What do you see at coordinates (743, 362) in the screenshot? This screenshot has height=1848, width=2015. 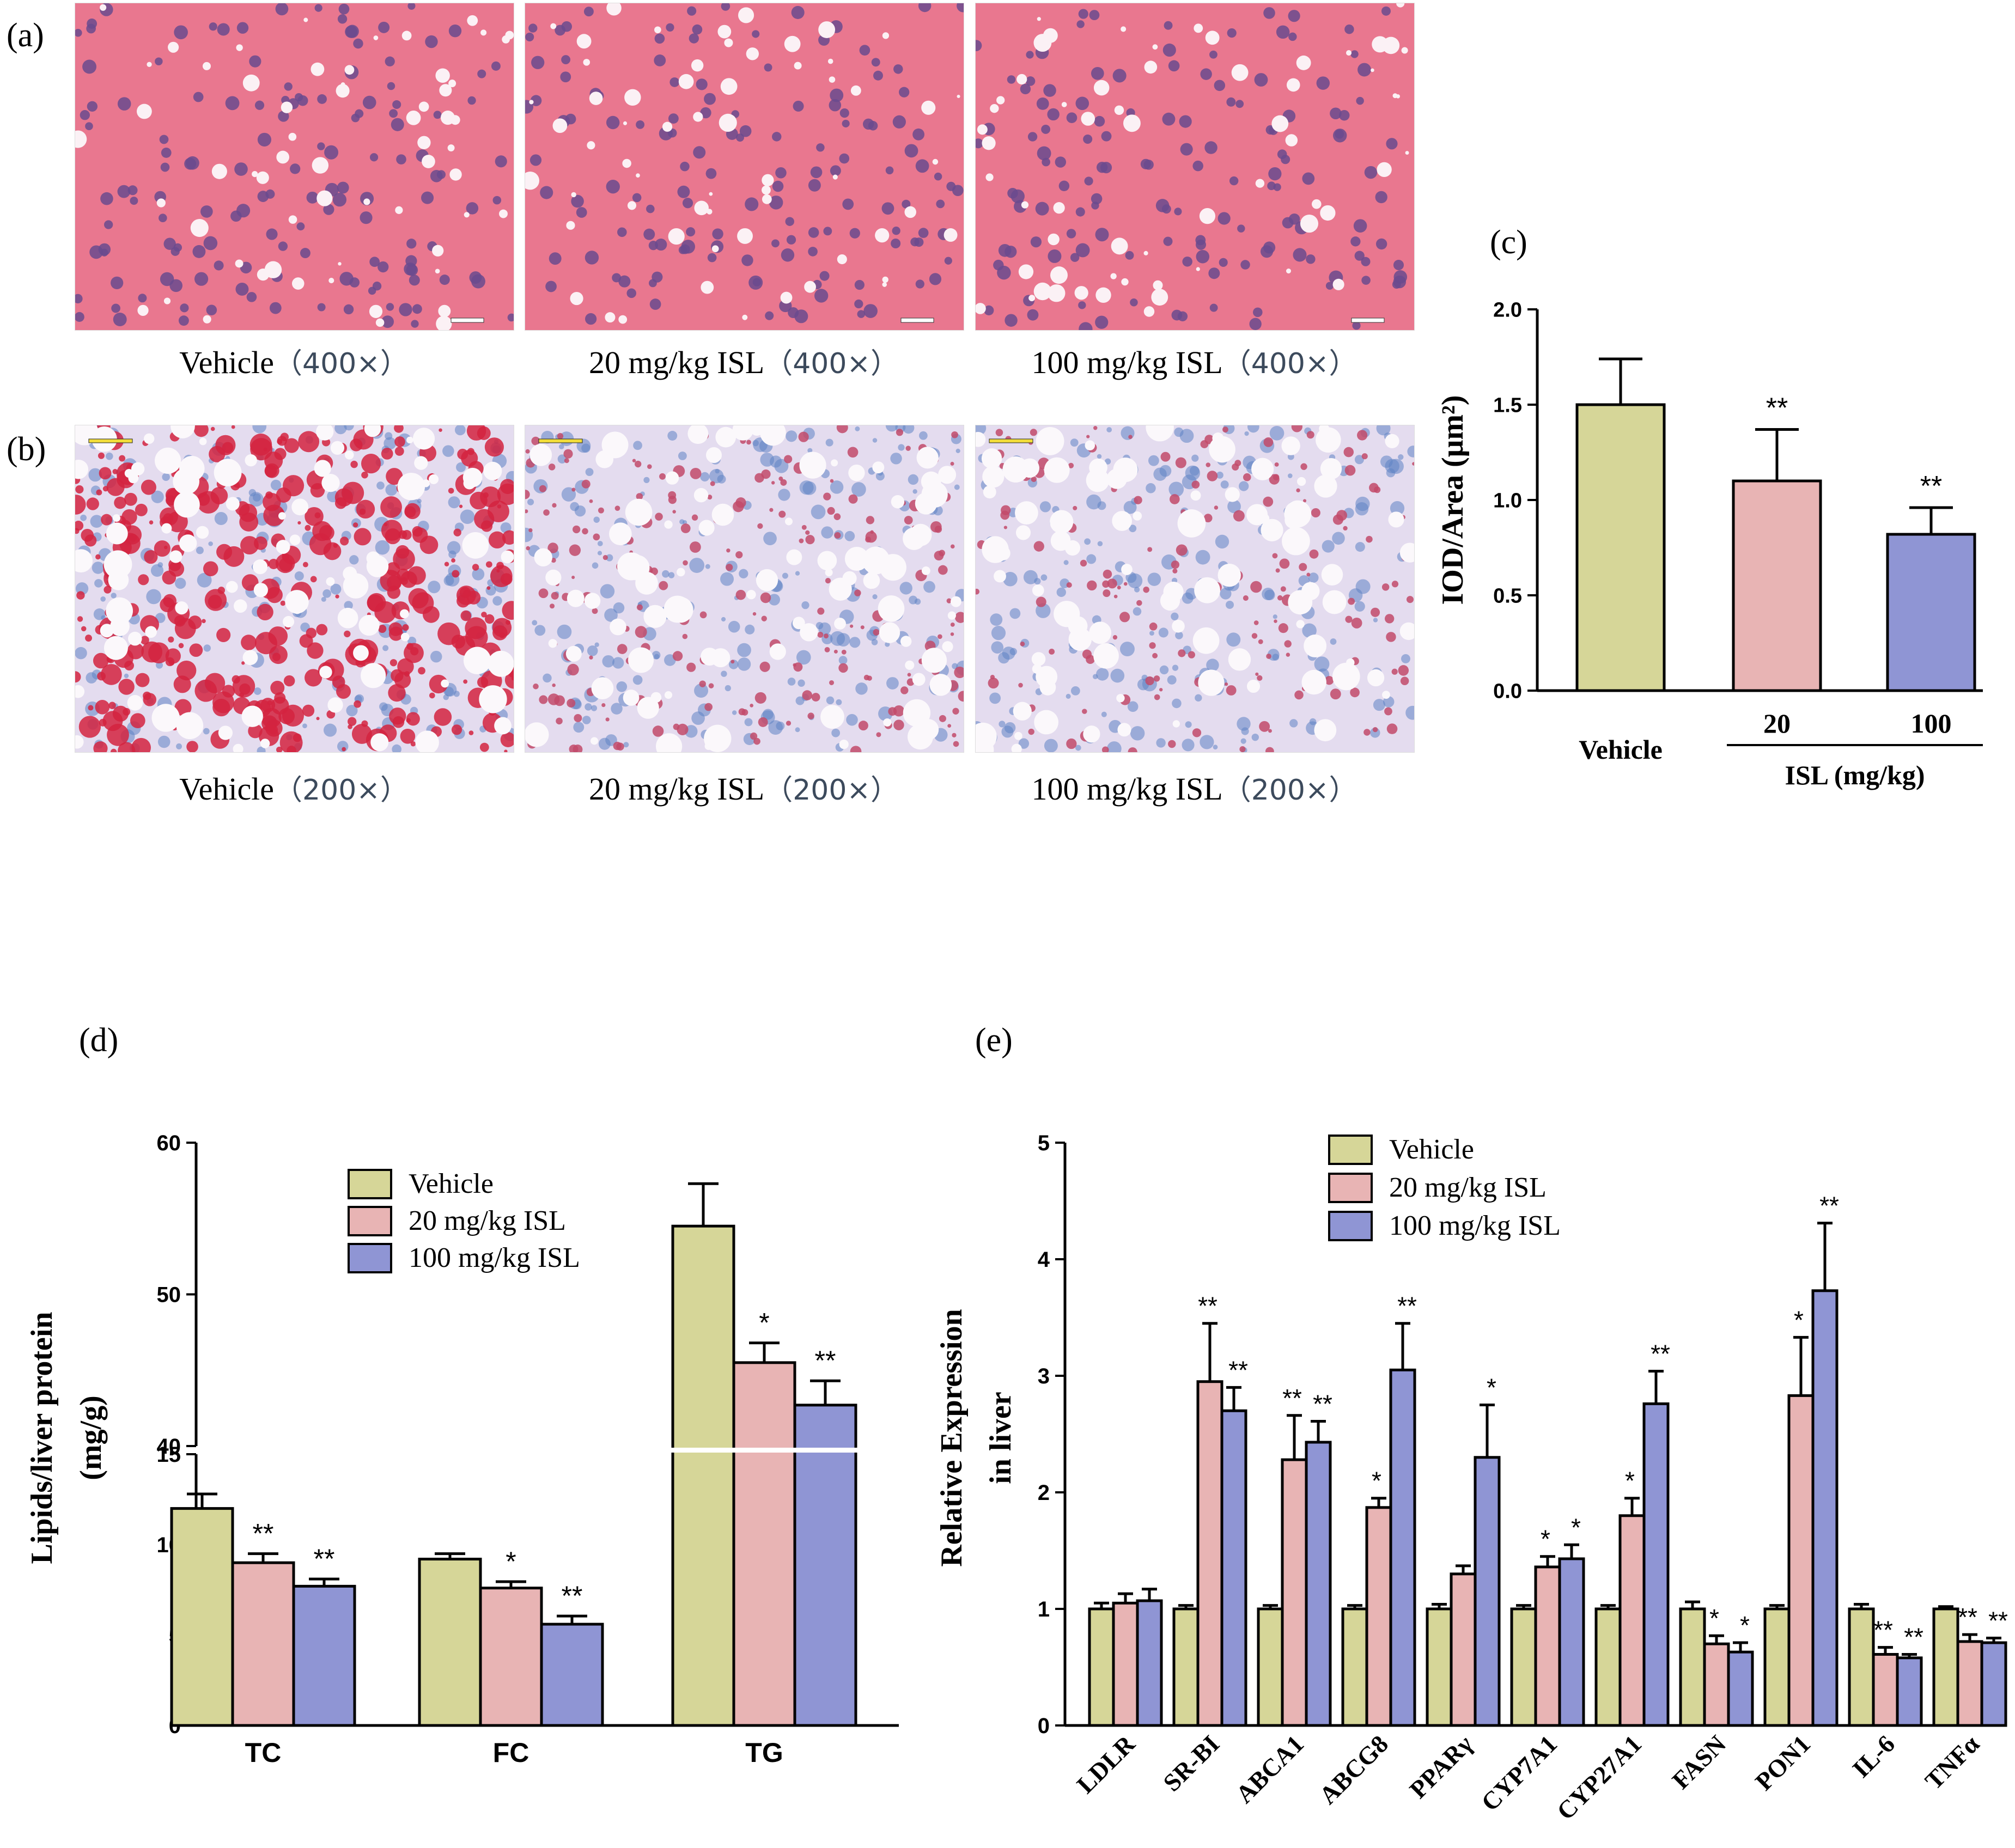 I see `caption-a-20mg: 20 mg/kg ISL（400×）` at bounding box center [743, 362].